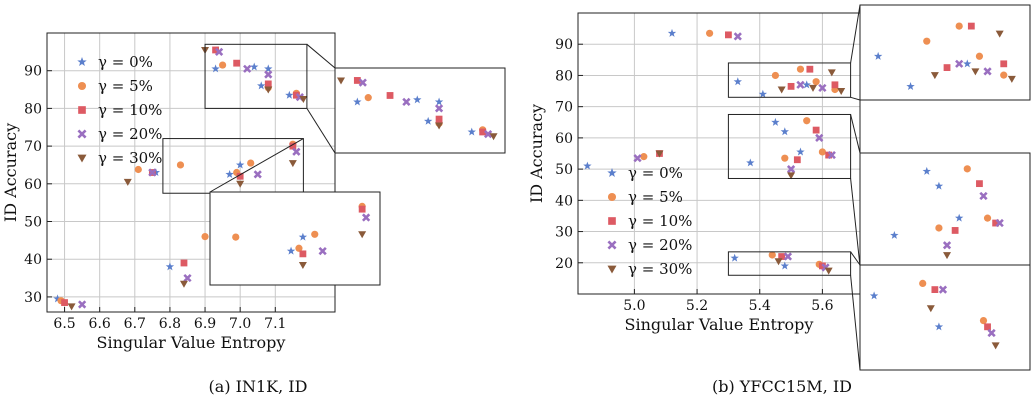 The height and width of the screenshot is (406, 1034). I want to click on legend-label-b-4: γ = 30%, so click(660, 269).